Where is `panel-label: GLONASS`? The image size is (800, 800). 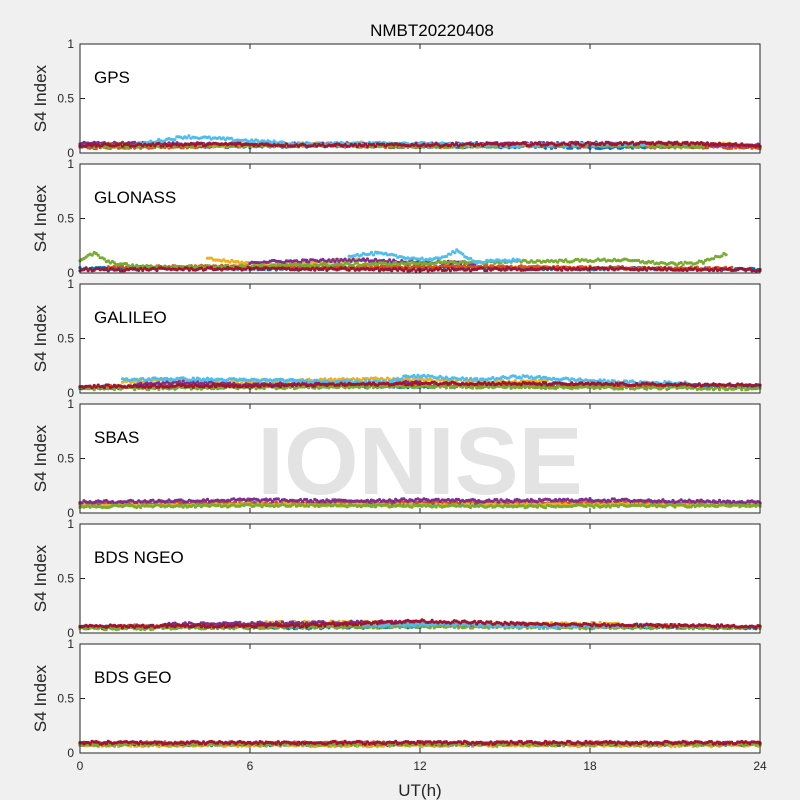 panel-label: GLONASS is located at coordinates (135, 197).